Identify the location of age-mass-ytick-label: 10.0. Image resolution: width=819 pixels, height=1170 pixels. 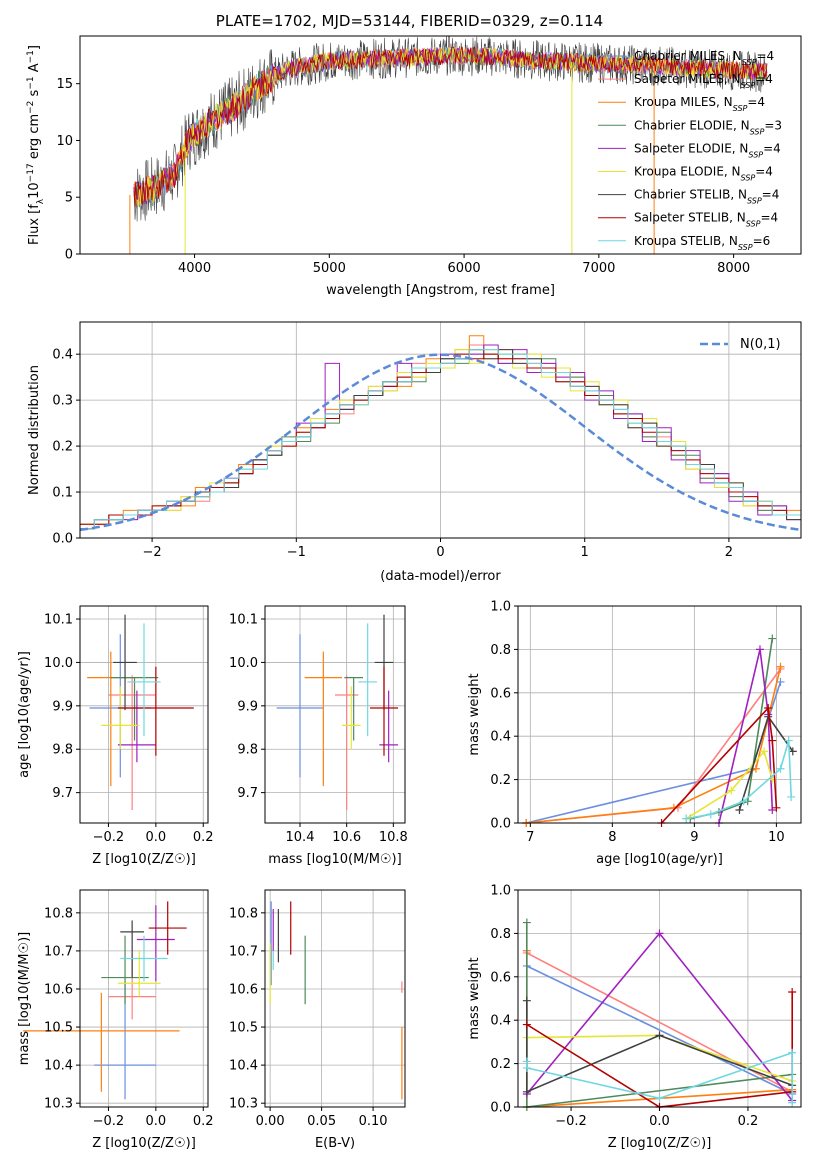
(243, 663).